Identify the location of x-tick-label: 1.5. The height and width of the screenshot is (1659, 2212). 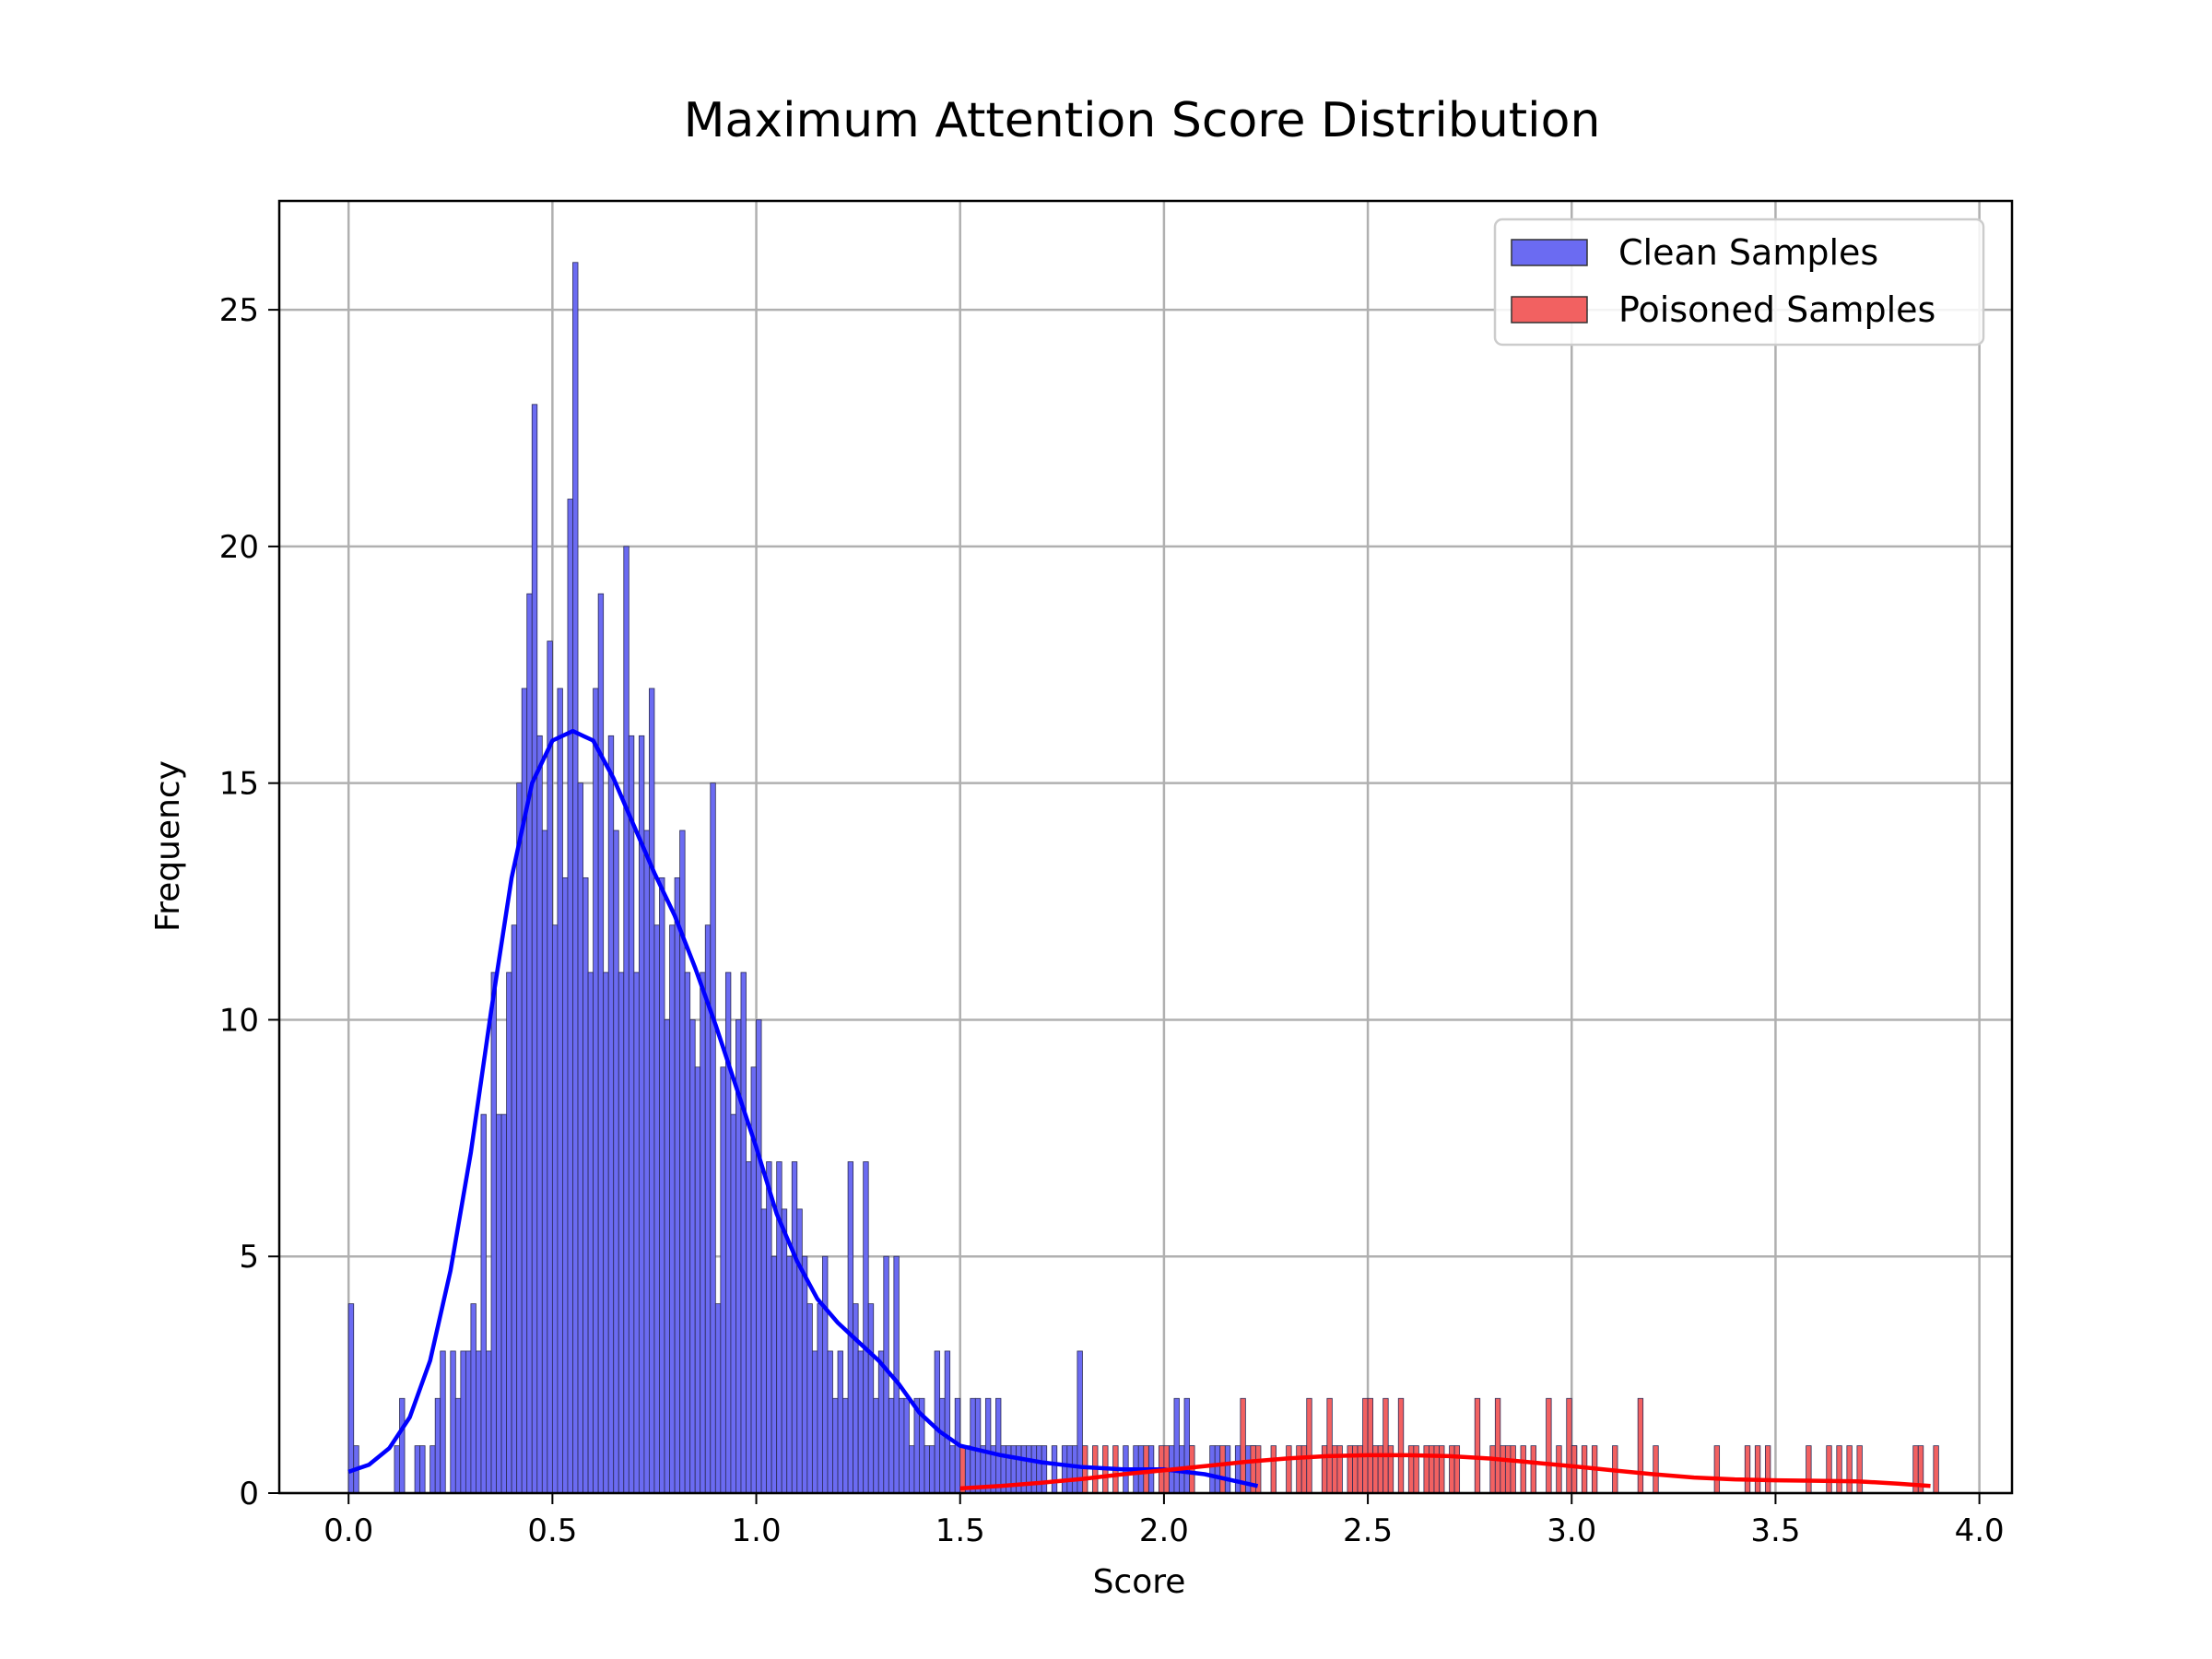
(960, 1530).